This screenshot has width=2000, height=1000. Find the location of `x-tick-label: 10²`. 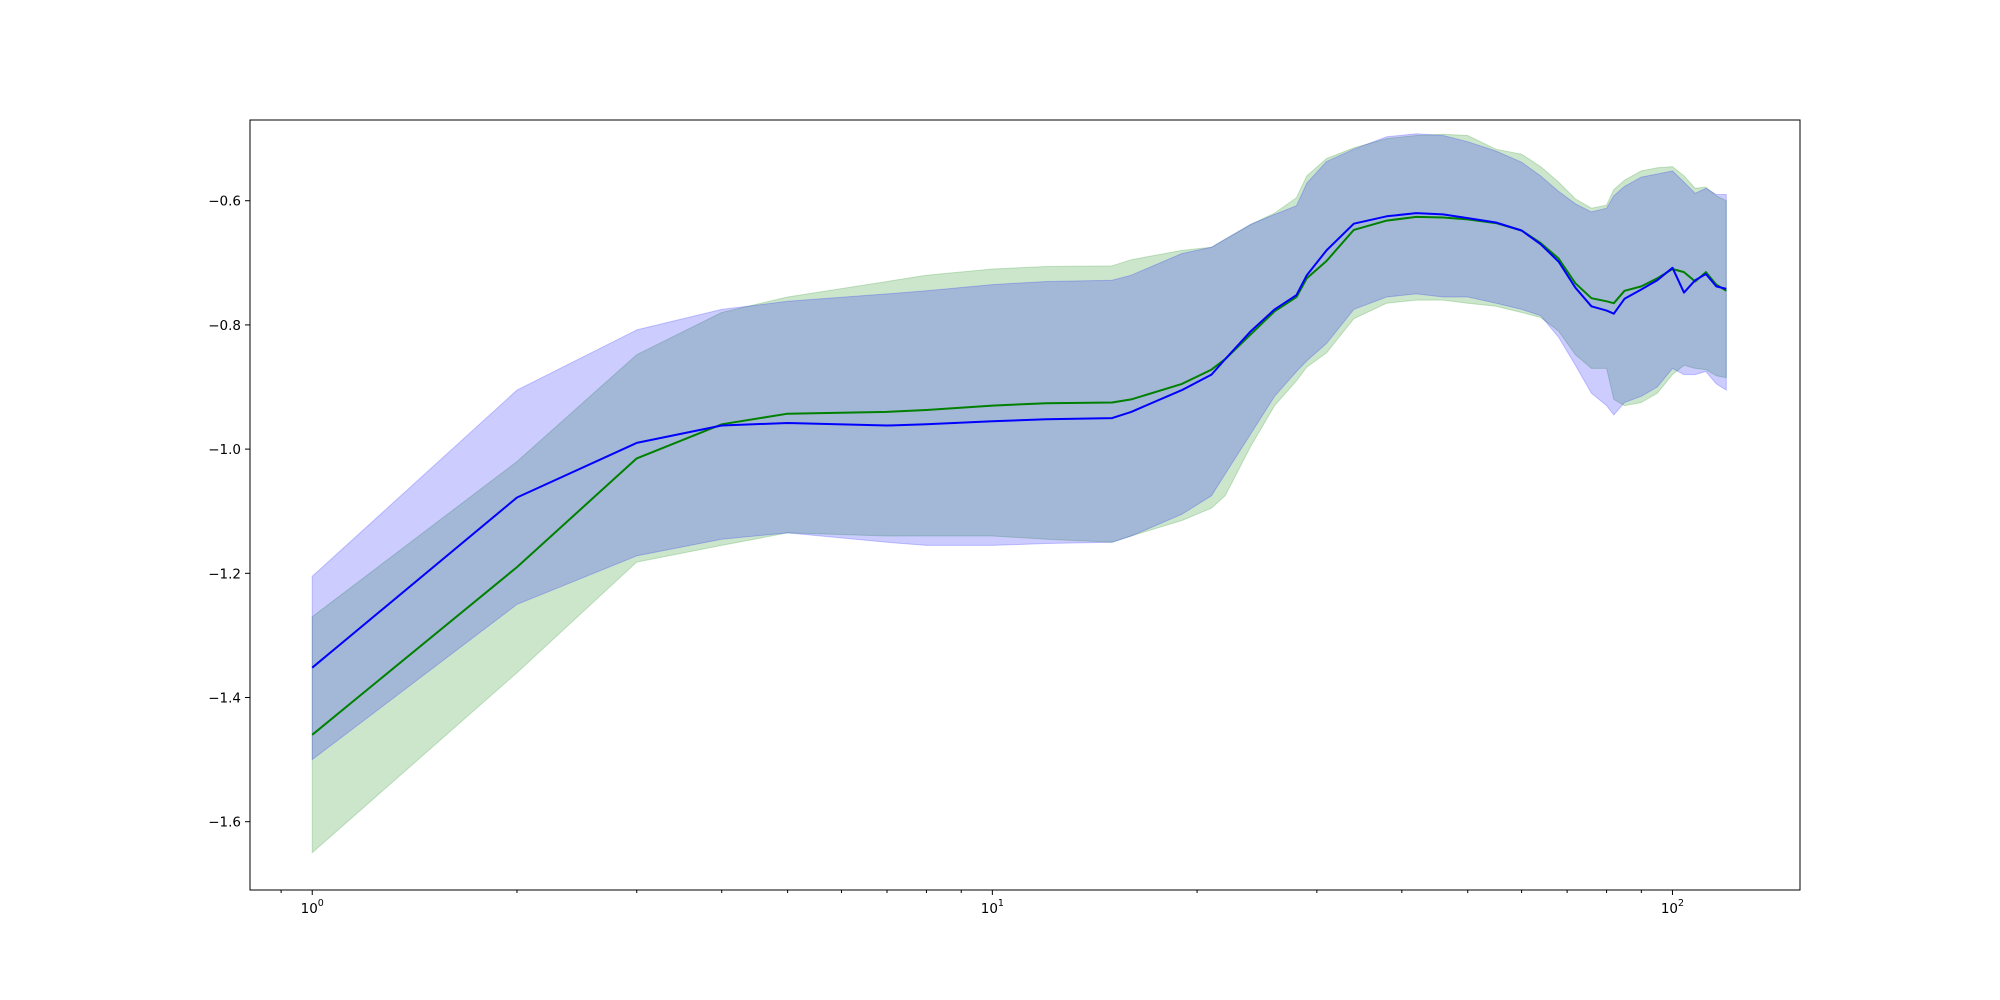

x-tick-label: 10² is located at coordinates (1672, 907).